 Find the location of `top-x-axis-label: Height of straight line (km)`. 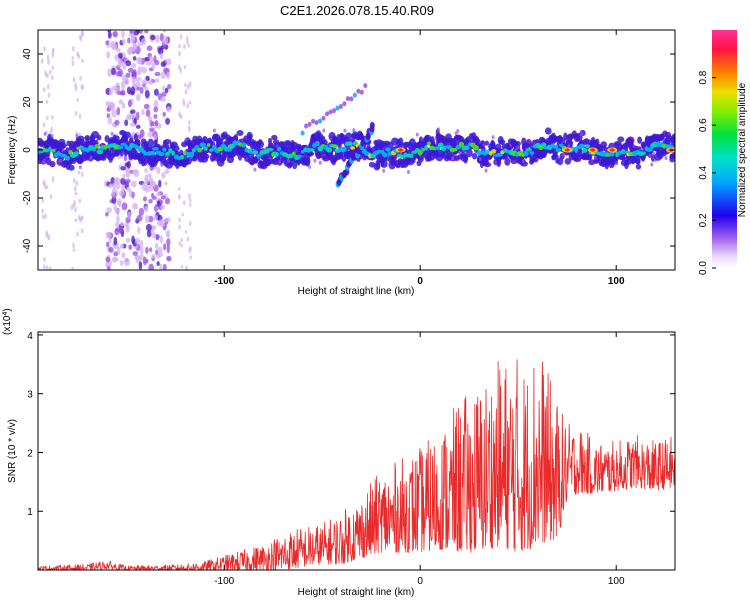

top-x-axis-label: Height of straight line (km) is located at coordinates (356, 291).